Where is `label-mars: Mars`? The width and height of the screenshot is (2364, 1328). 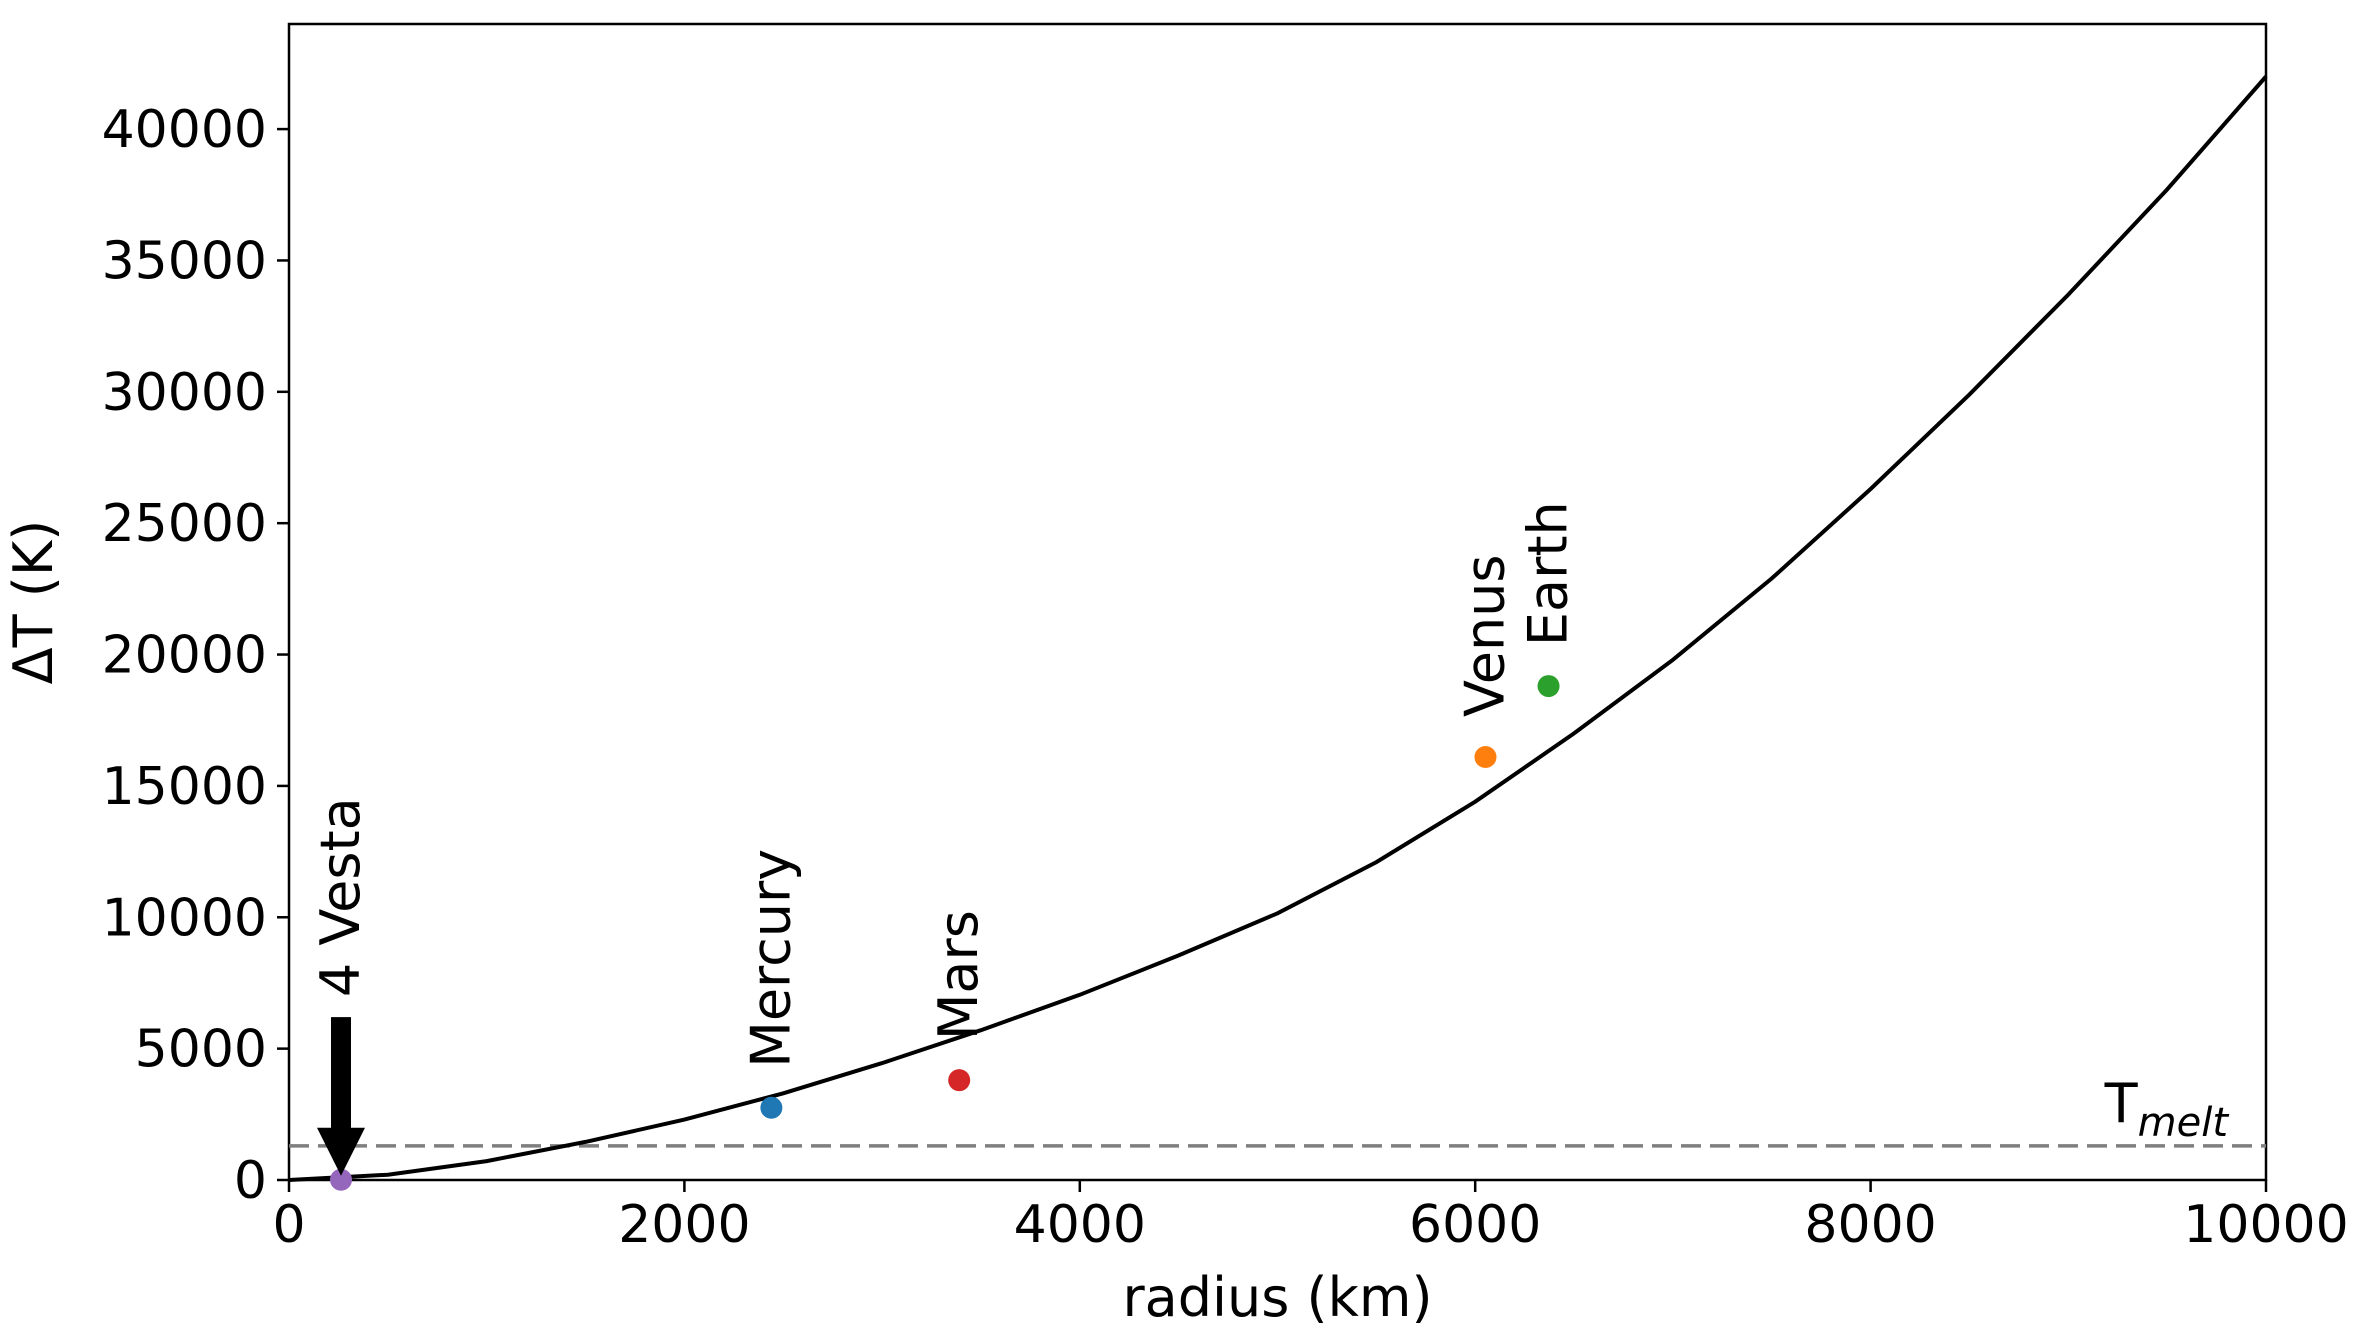 label-mars: Mars is located at coordinates (958, 975).